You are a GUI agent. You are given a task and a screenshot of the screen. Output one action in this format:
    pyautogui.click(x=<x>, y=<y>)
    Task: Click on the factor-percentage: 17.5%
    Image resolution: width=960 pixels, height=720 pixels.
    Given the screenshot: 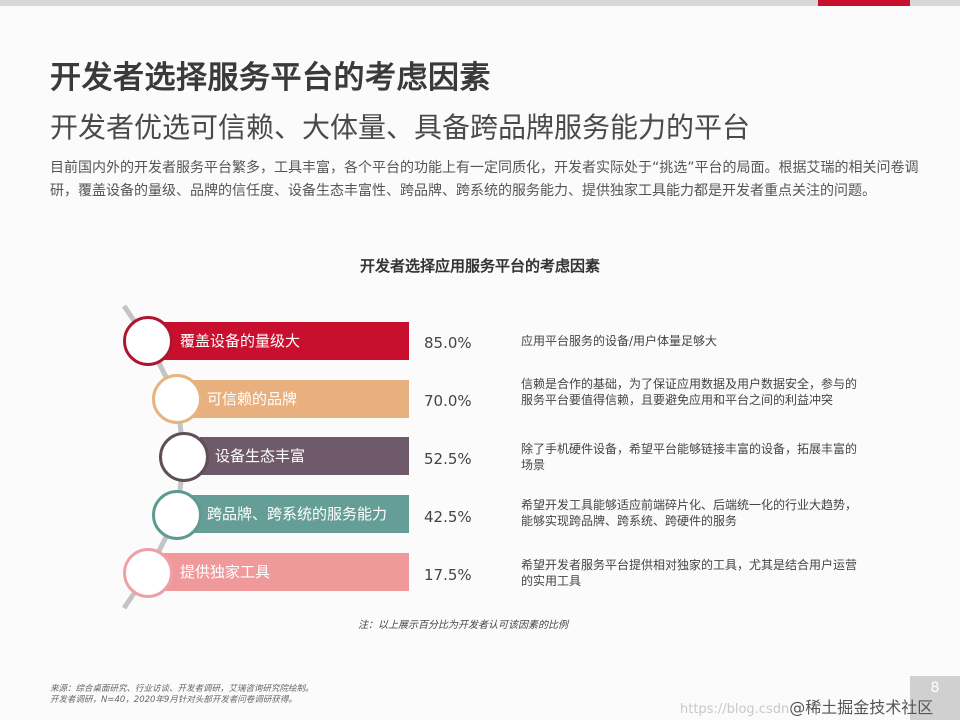 What is the action you would take?
    pyautogui.click(x=448, y=575)
    